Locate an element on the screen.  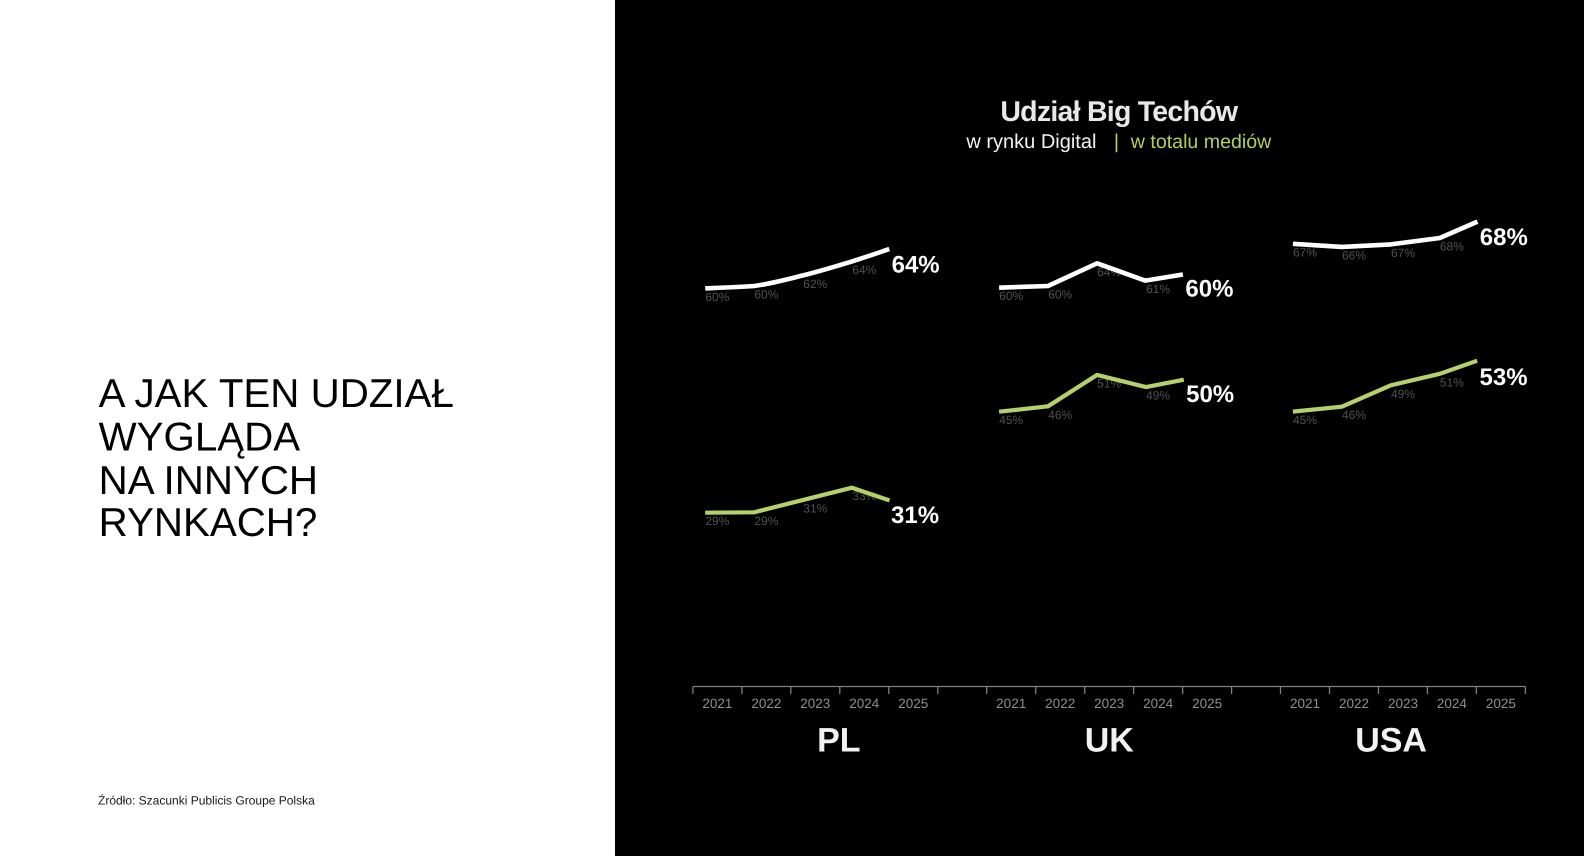
svg-text: 53% is located at coordinates (1504, 377).